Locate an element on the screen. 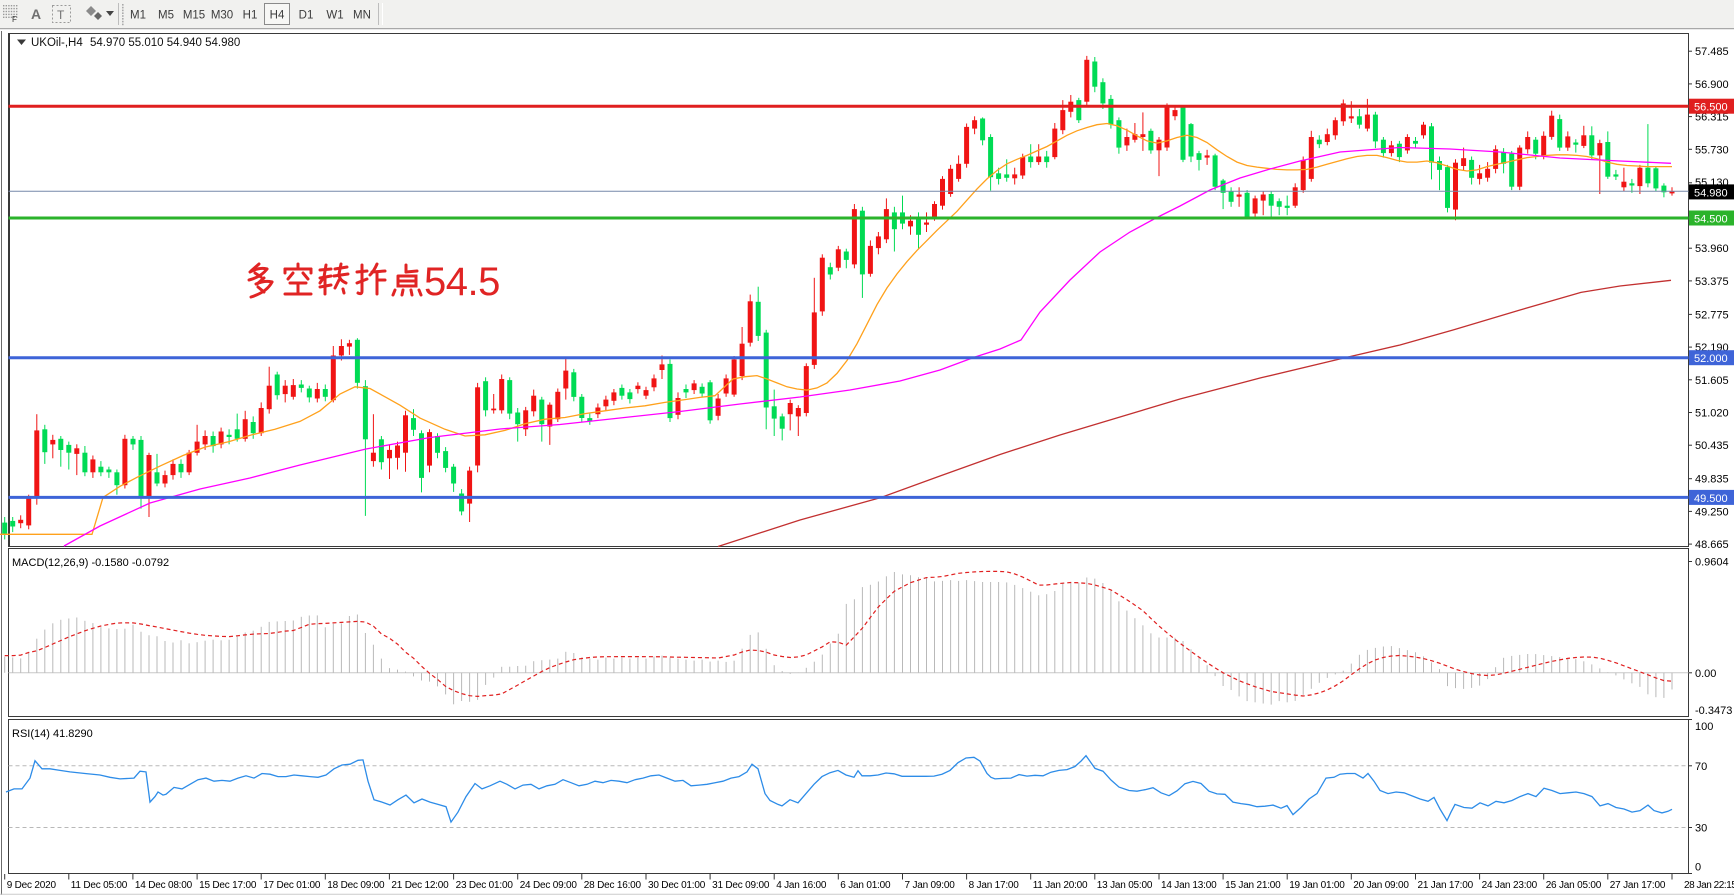 The image size is (1734, 895). svg-text: M30 is located at coordinates (222, 16).